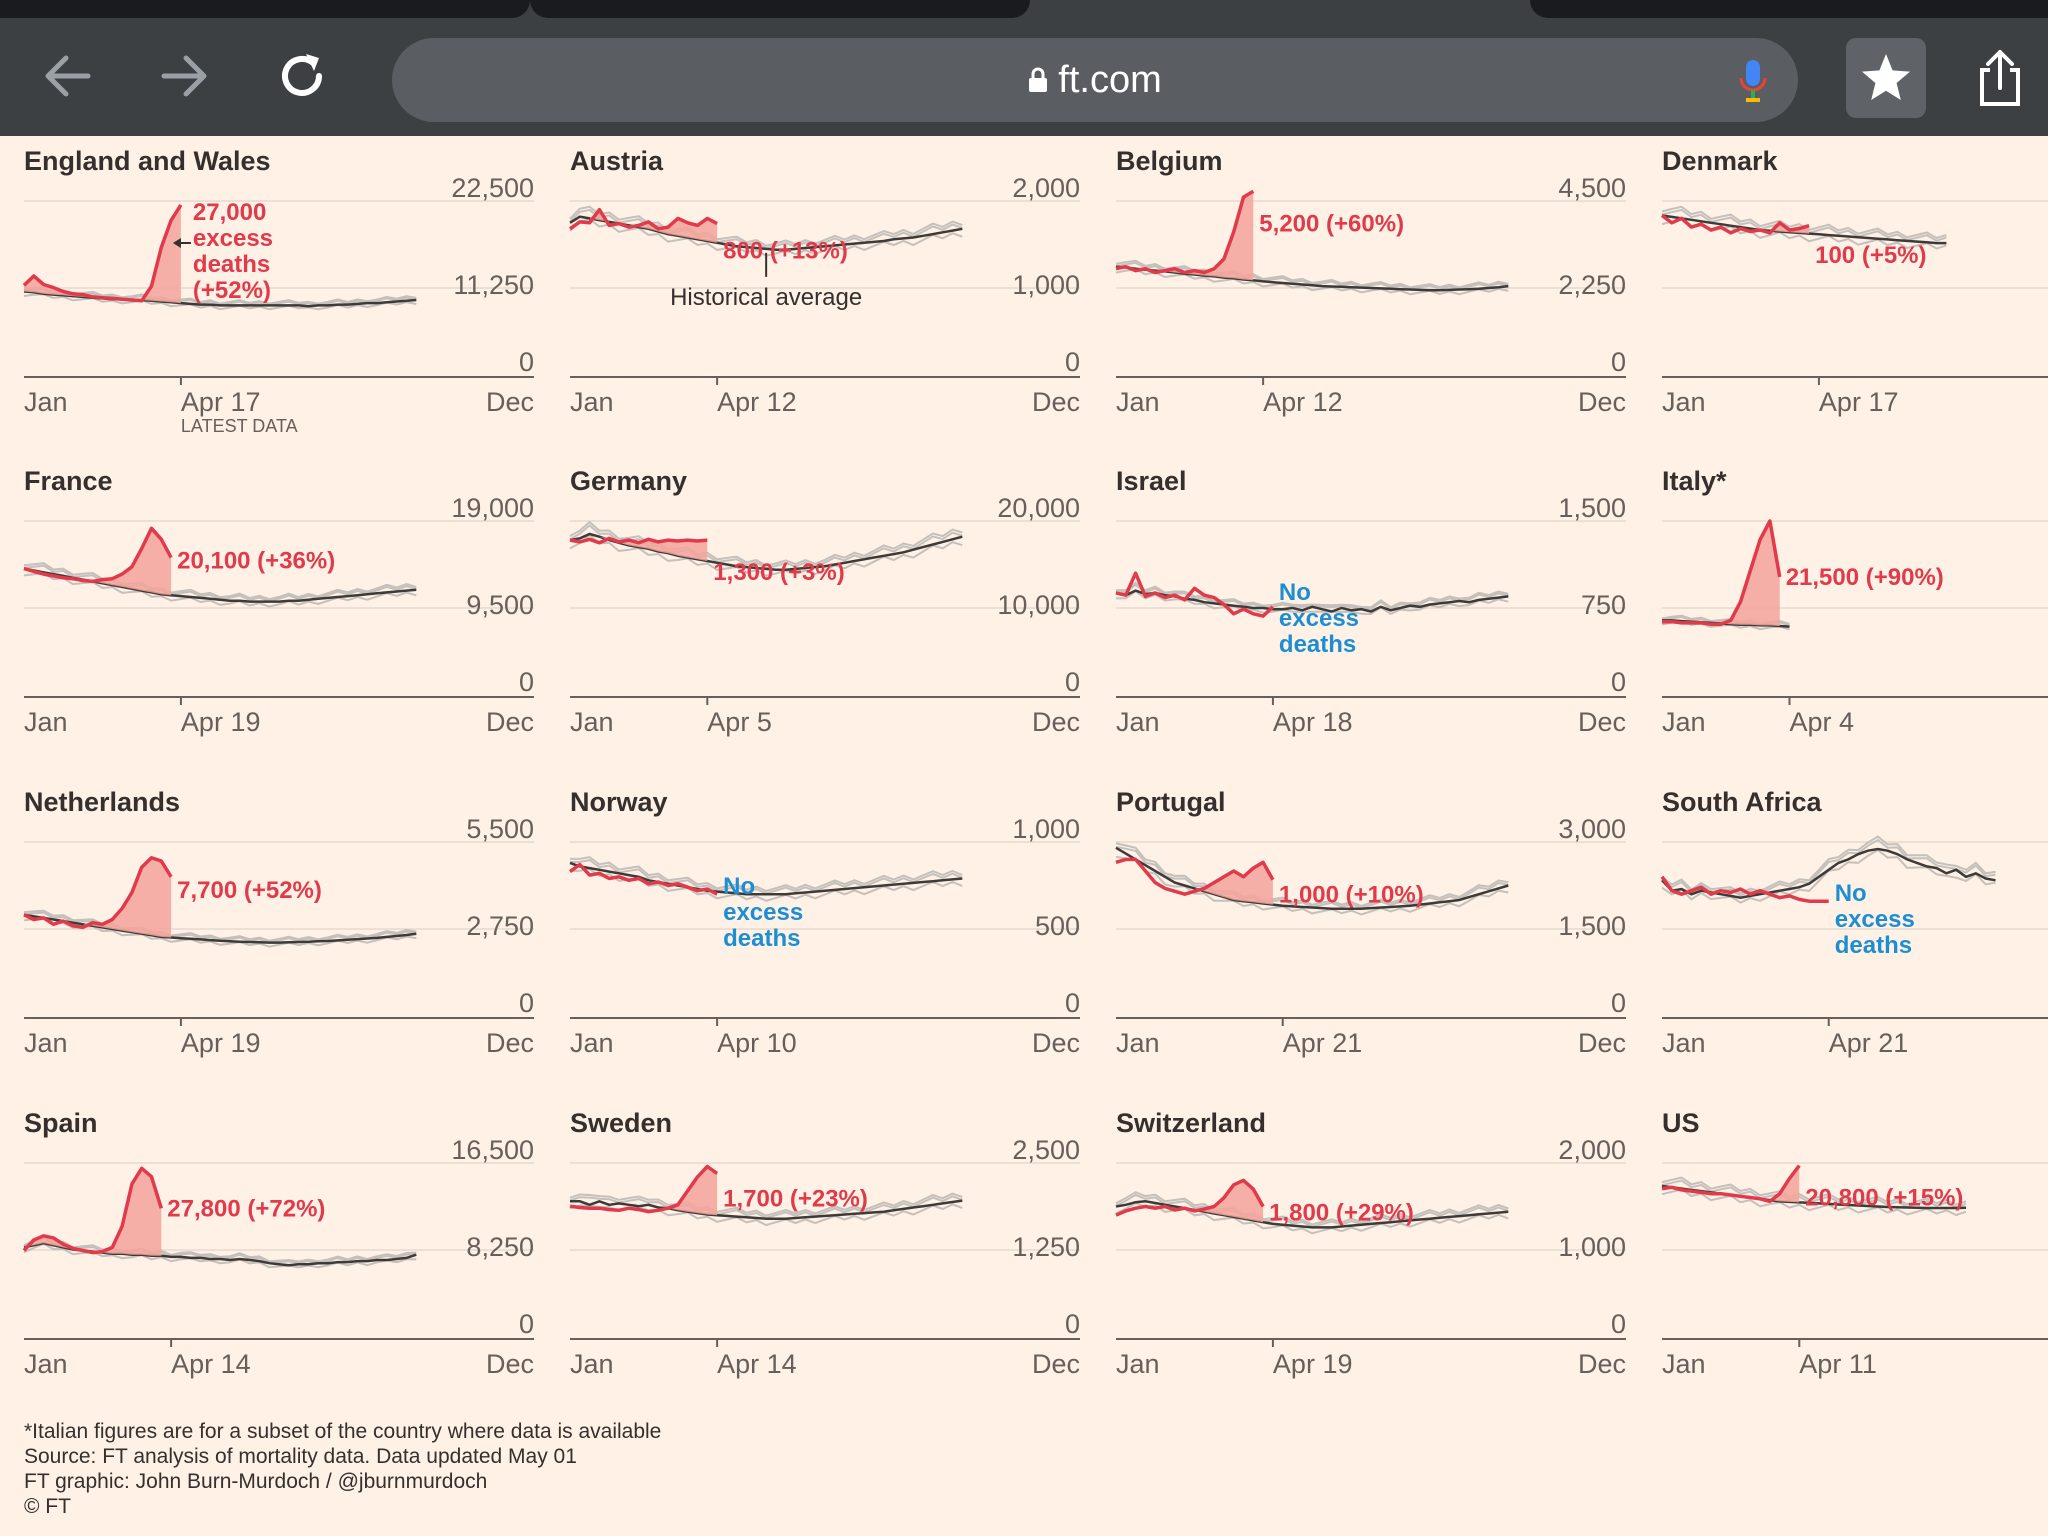 Image resolution: width=2048 pixels, height=1536 pixels. What do you see at coordinates (1151, 481) in the screenshot?
I see `chart-title: Israel` at bounding box center [1151, 481].